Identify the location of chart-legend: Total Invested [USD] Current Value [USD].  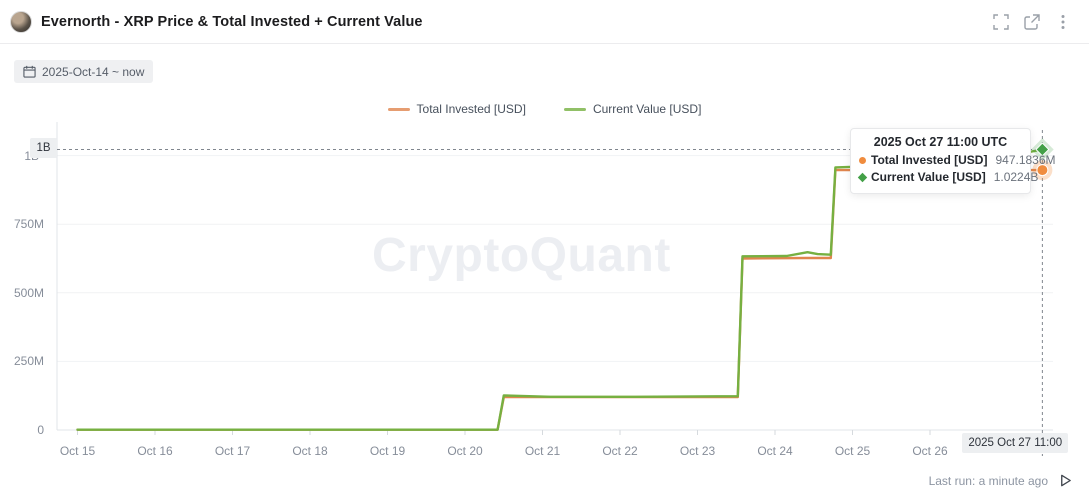
(544, 109).